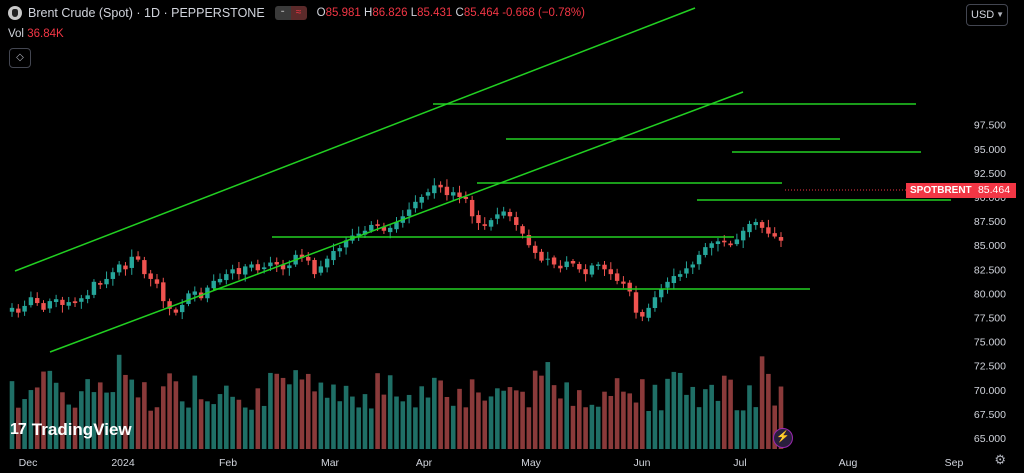  What do you see at coordinates (390, 13) in the screenshot?
I see `high-value: 86.826` at bounding box center [390, 13].